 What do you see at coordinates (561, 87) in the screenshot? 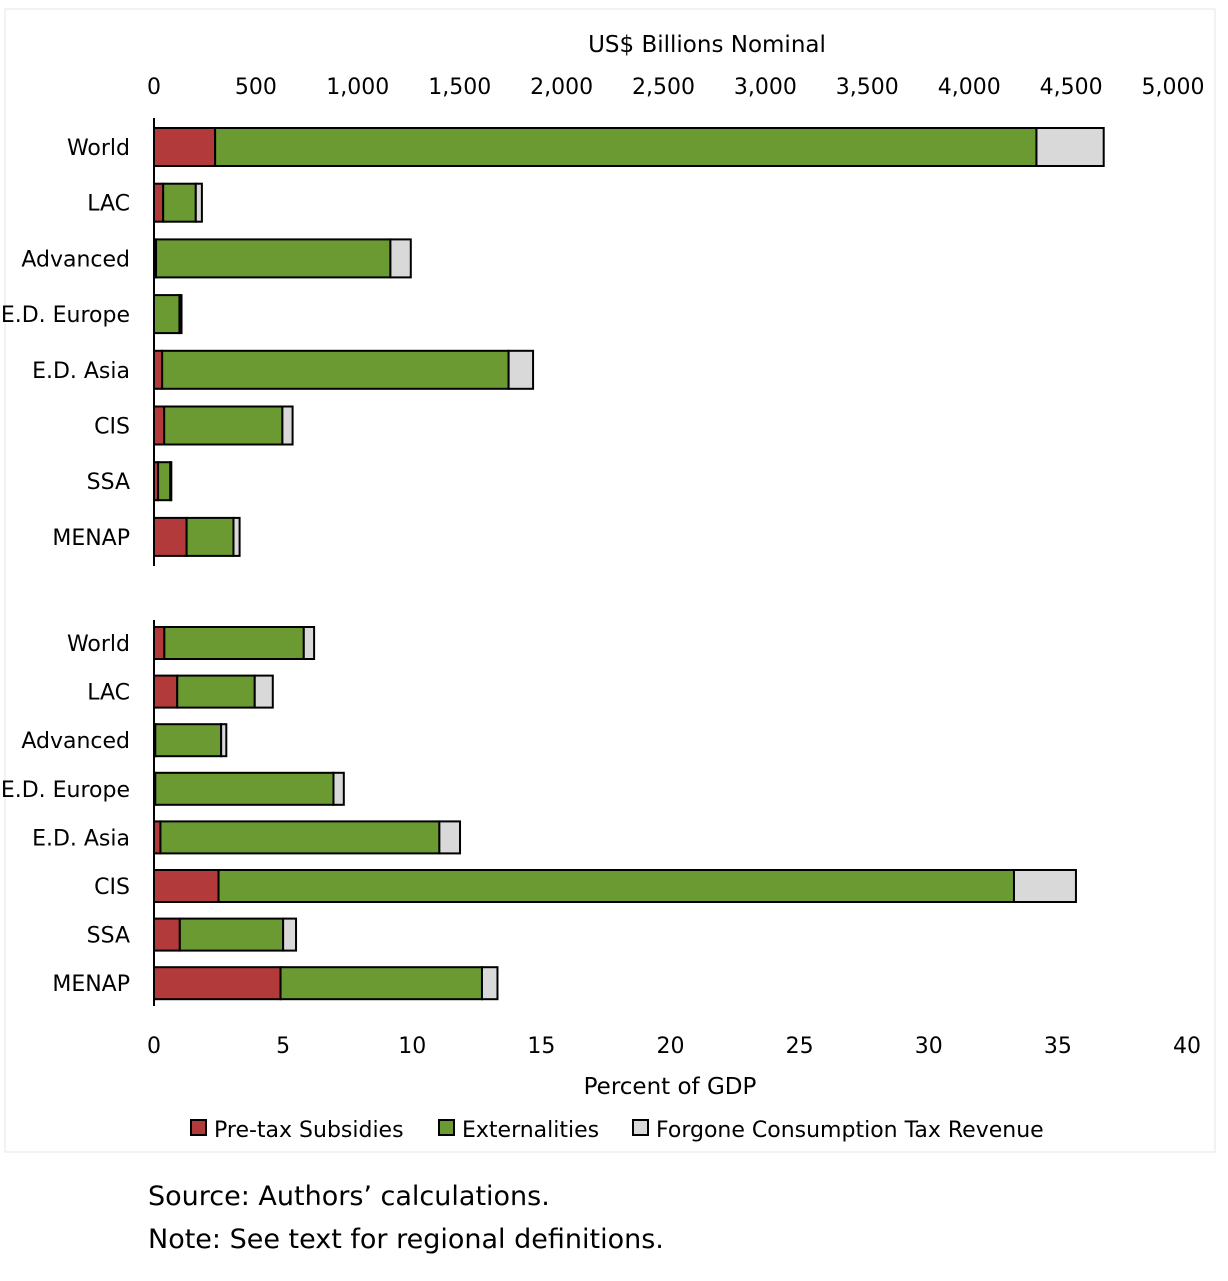
I see `x-tick-label: 2,000` at bounding box center [561, 87].